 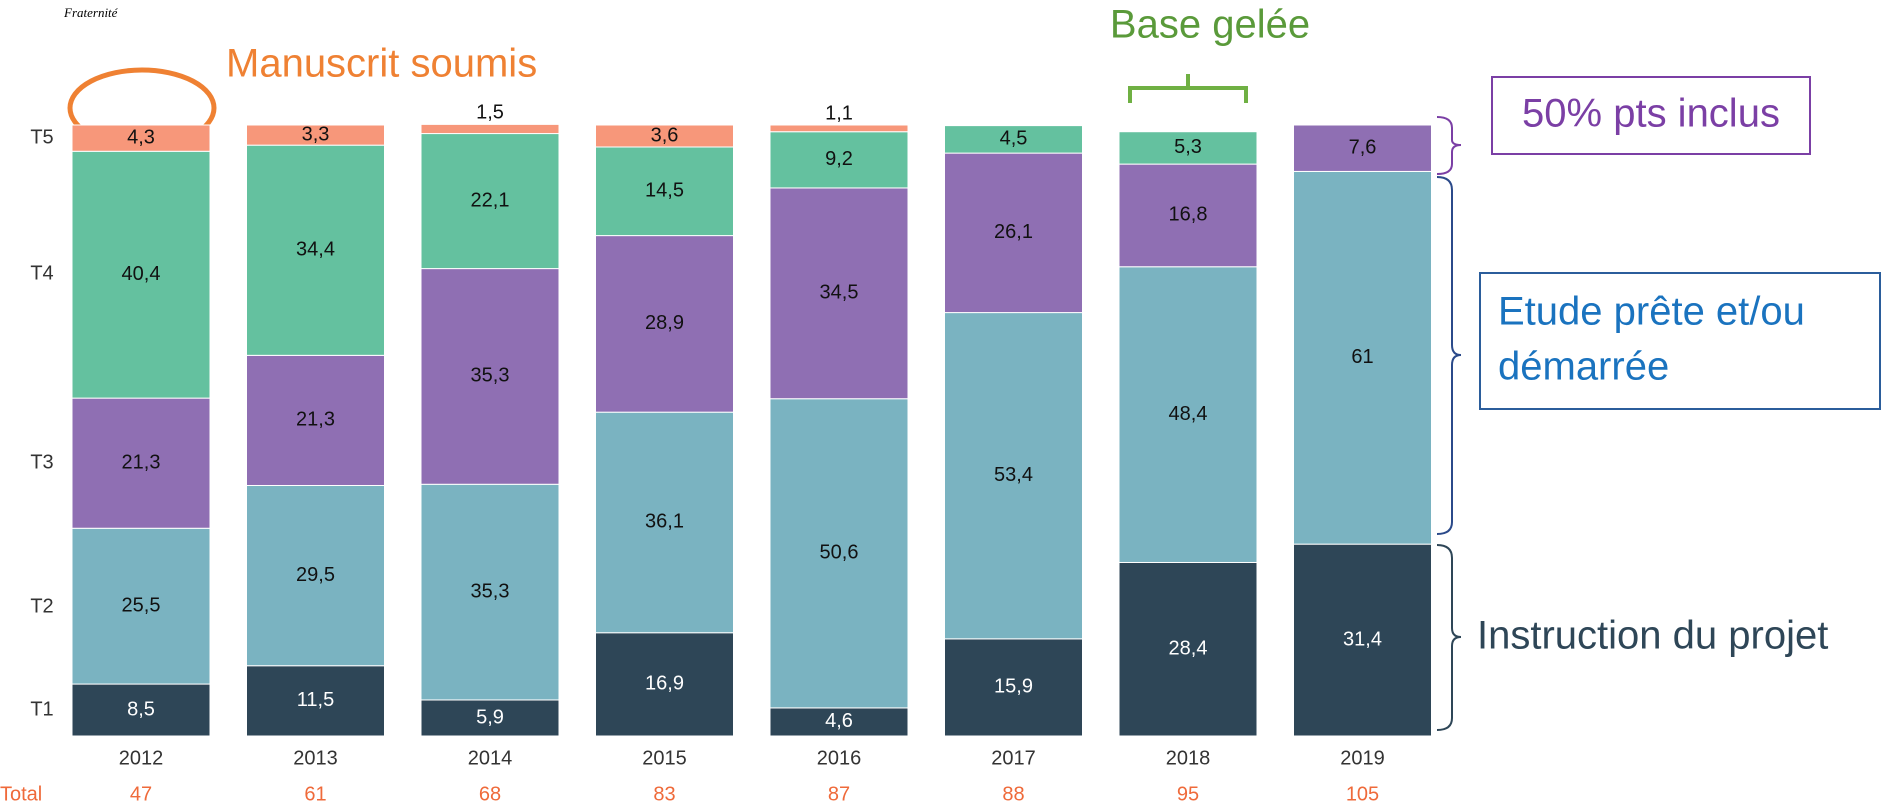 What do you see at coordinates (490, 758) in the screenshot?
I see `x-tick-label: 2014` at bounding box center [490, 758].